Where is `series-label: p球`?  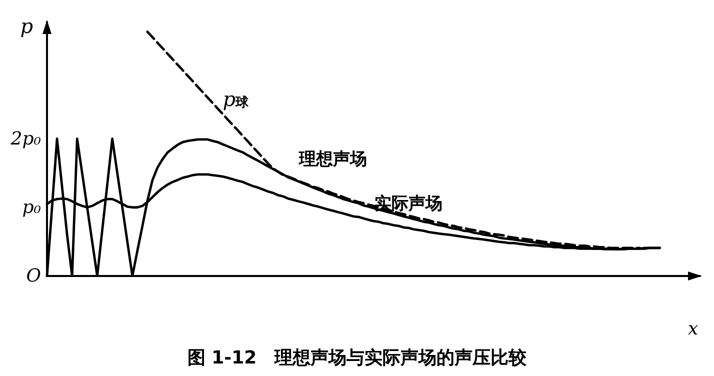
series-label: p球 is located at coordinates (236, 99).